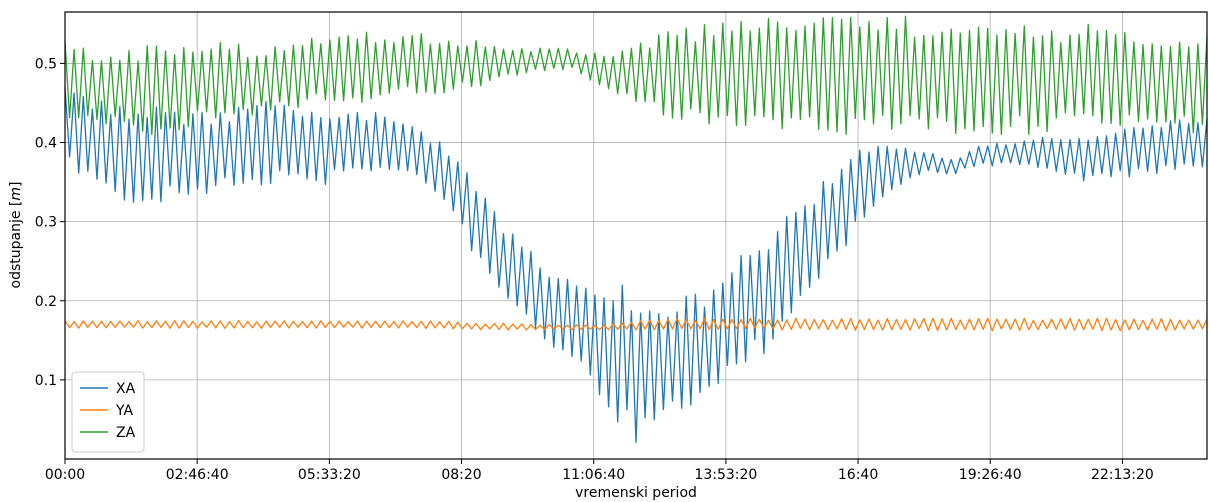 The width and height of the screenshot is (1209, 502). I want to click on legend: XA YA ZA, so click(108, 412).